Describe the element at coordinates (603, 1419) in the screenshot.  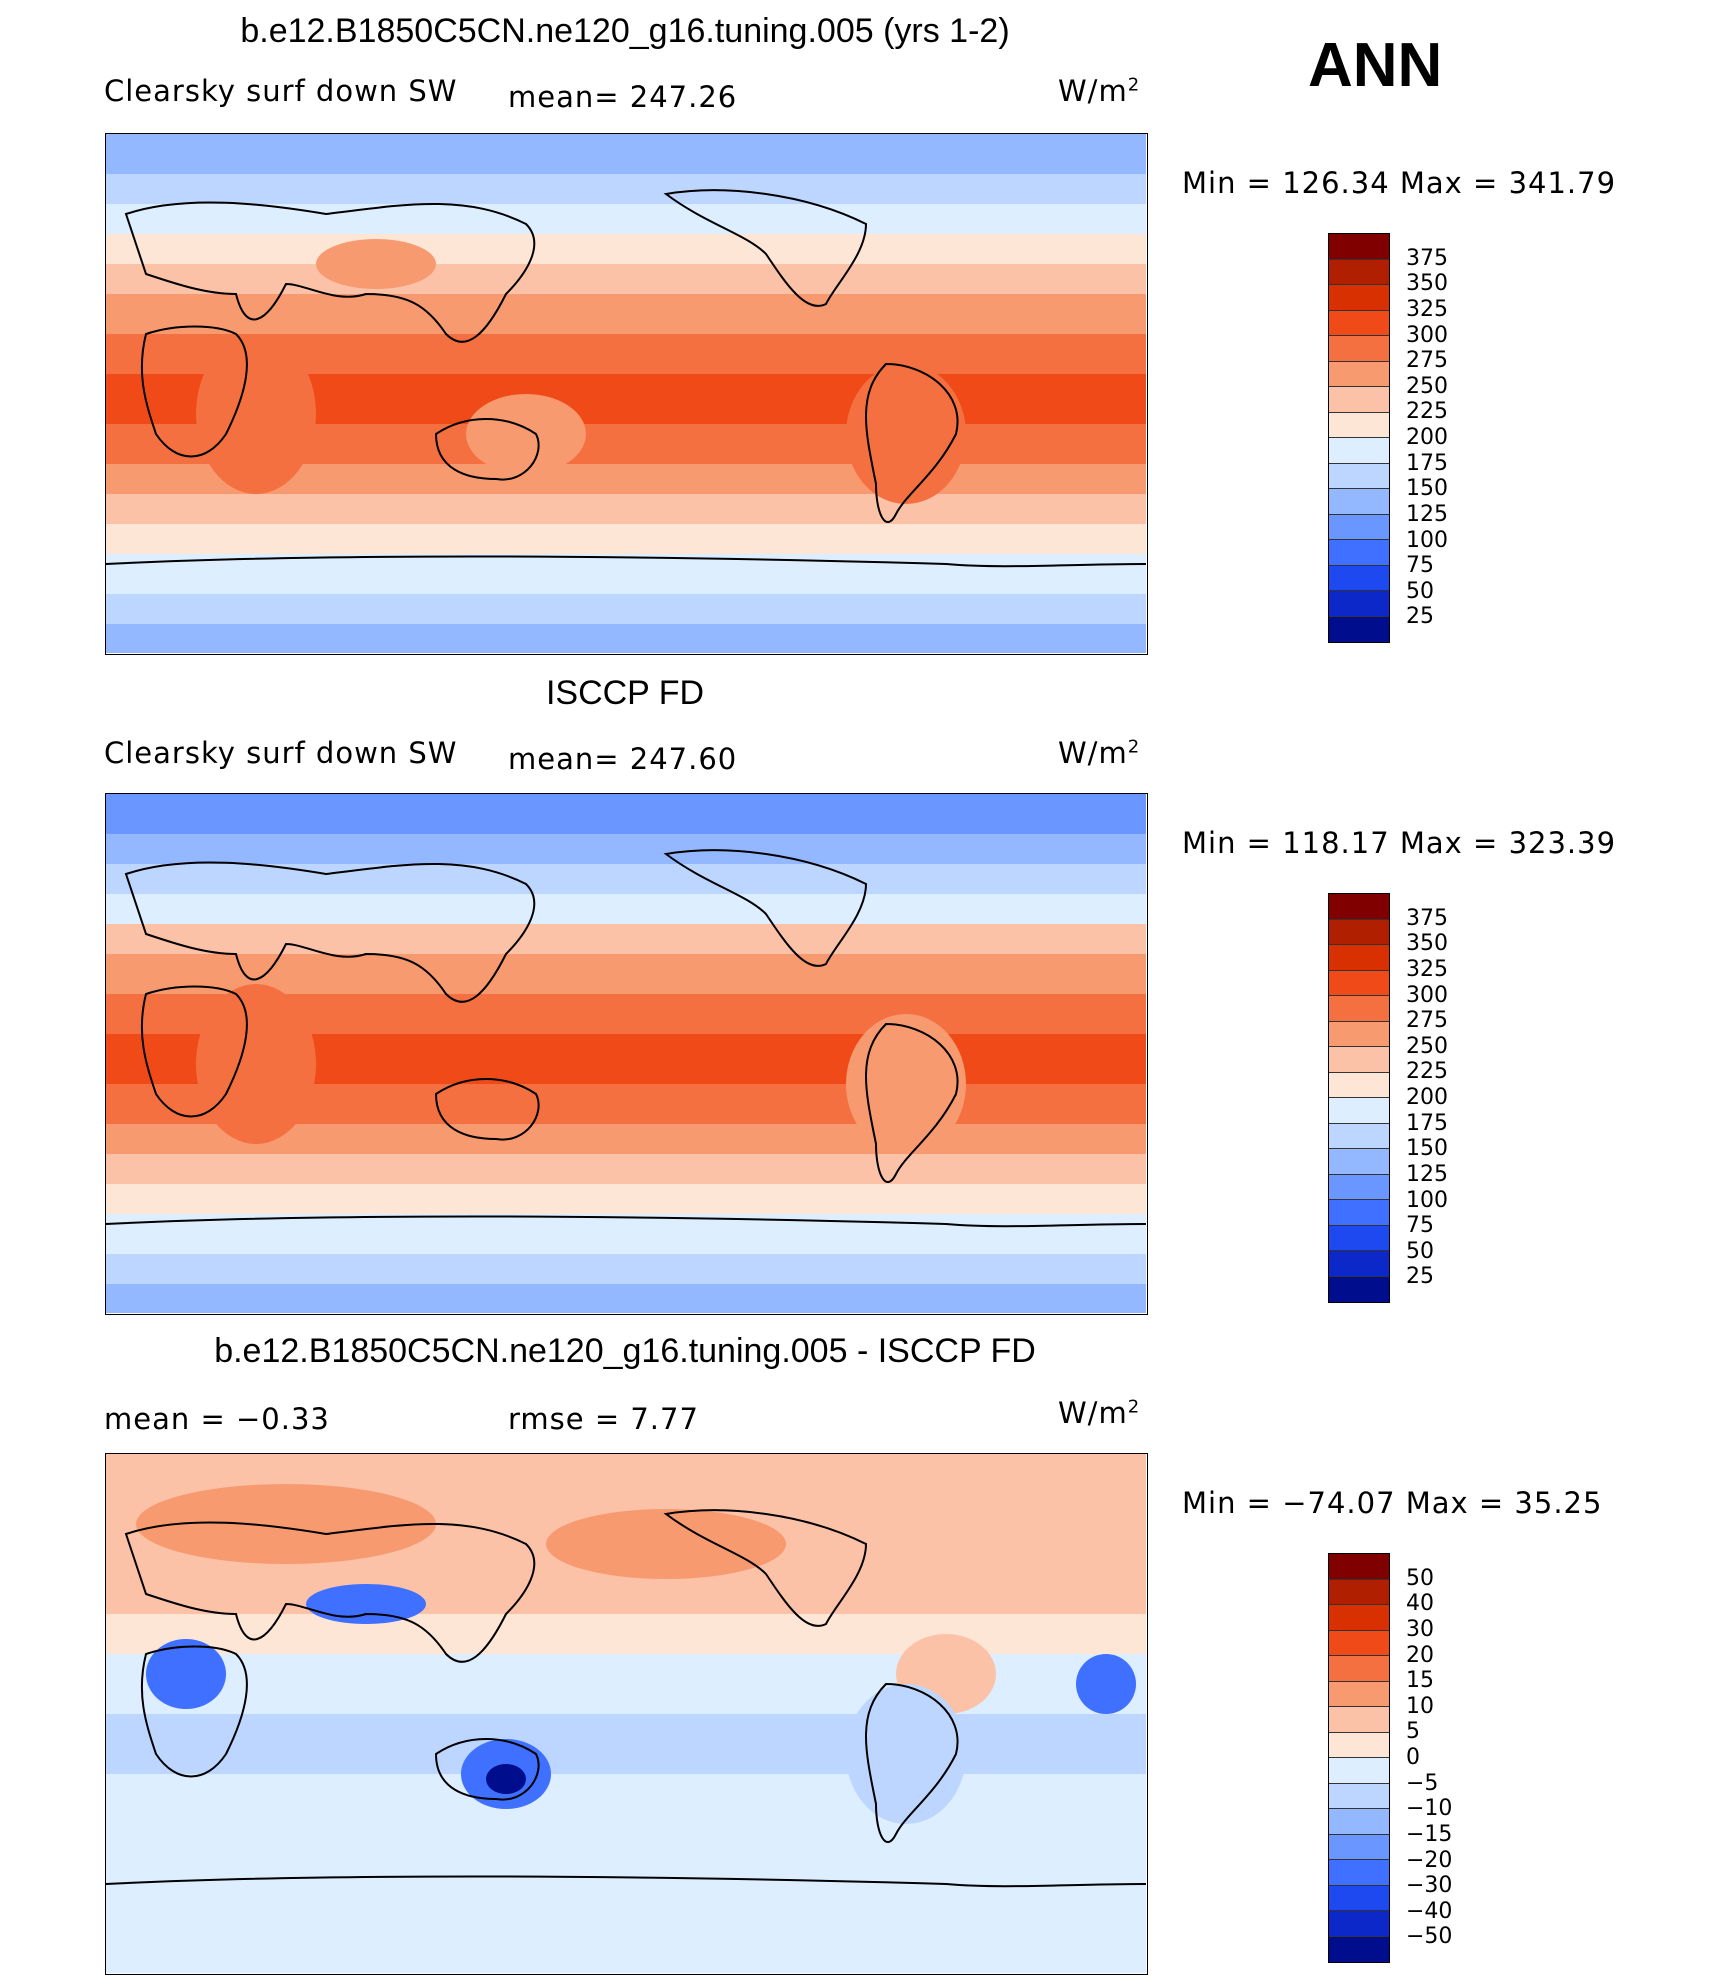
I see `panel3-rmse-label: rmse = 7.77` at that location.